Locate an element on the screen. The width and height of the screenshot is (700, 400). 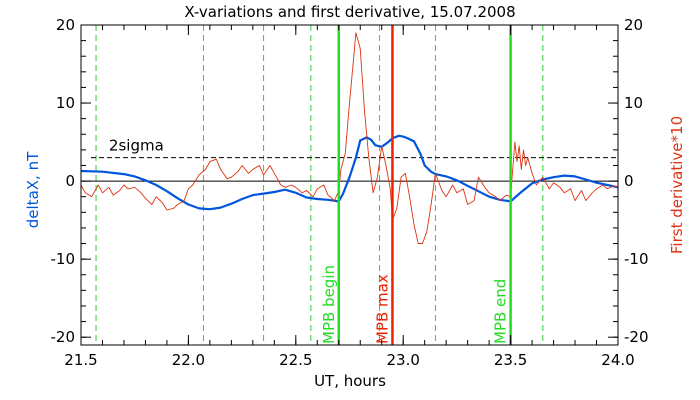
x-tick-label: 23.0 is located at coordinates (402, 360).